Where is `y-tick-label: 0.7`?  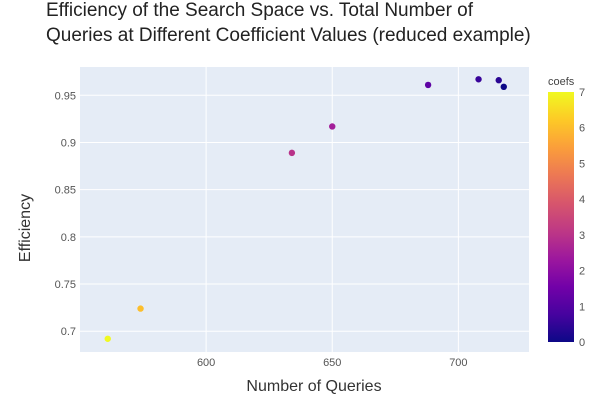 y-tick-label: 0.7 is located at coordinates (68, 332).